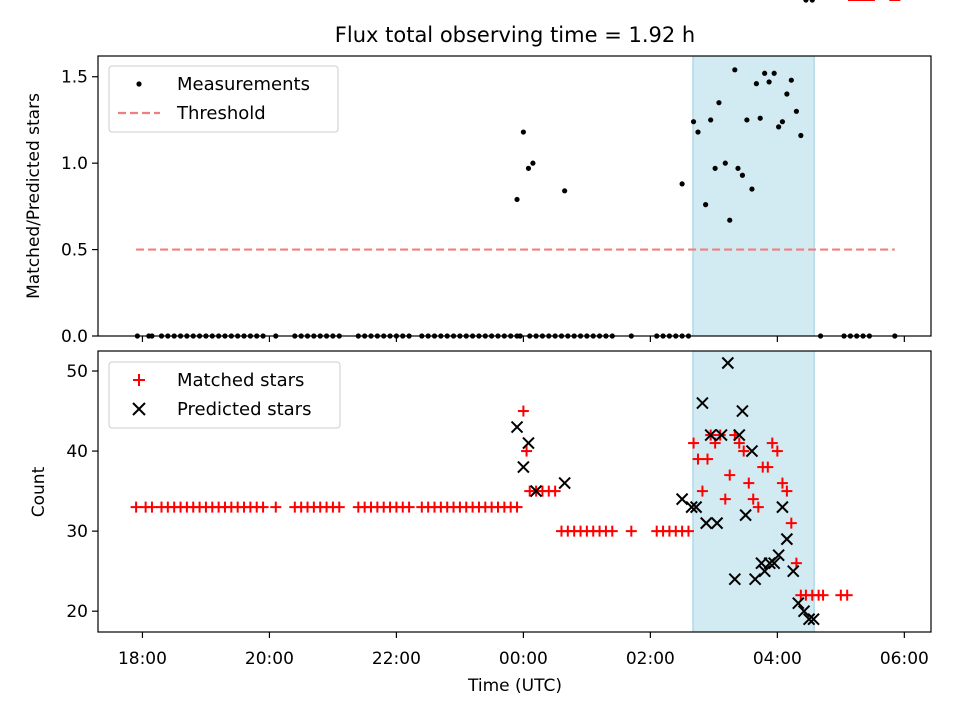  Describe the element at coordinates (777, 659) in the screenshot. I see `x-tick-label: 04:00` at that location.